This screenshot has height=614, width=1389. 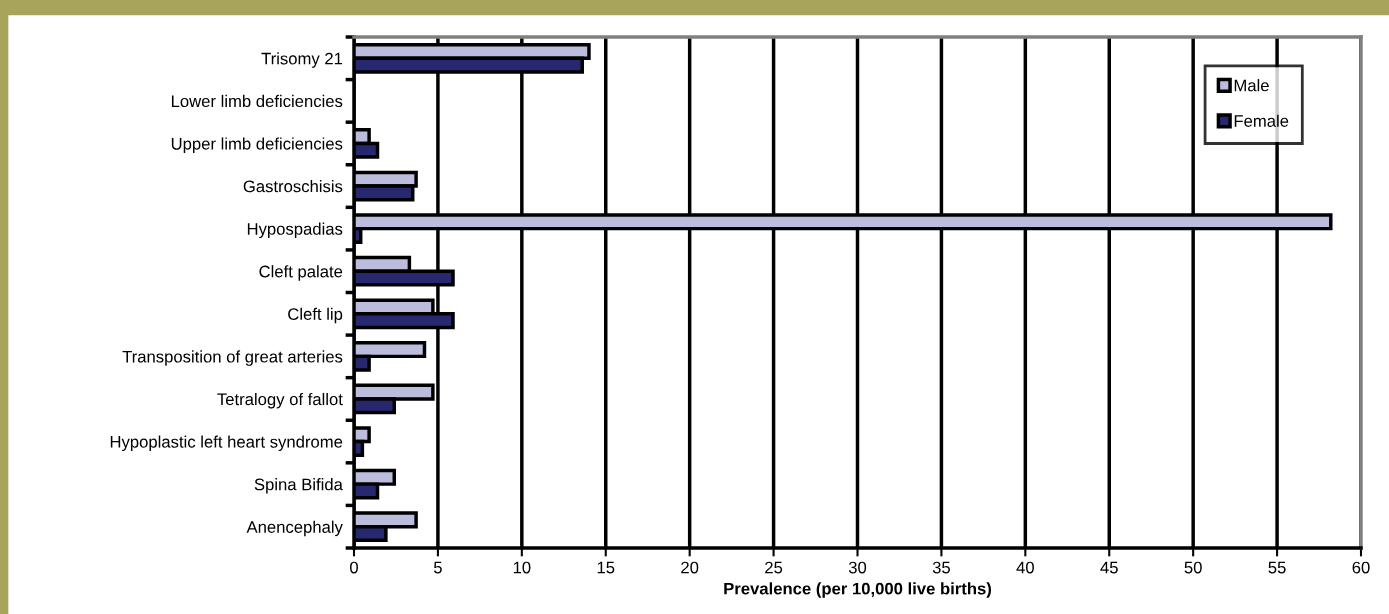 I want to click on y-tick-label: Hypospadias, so click(x=295, y=230).